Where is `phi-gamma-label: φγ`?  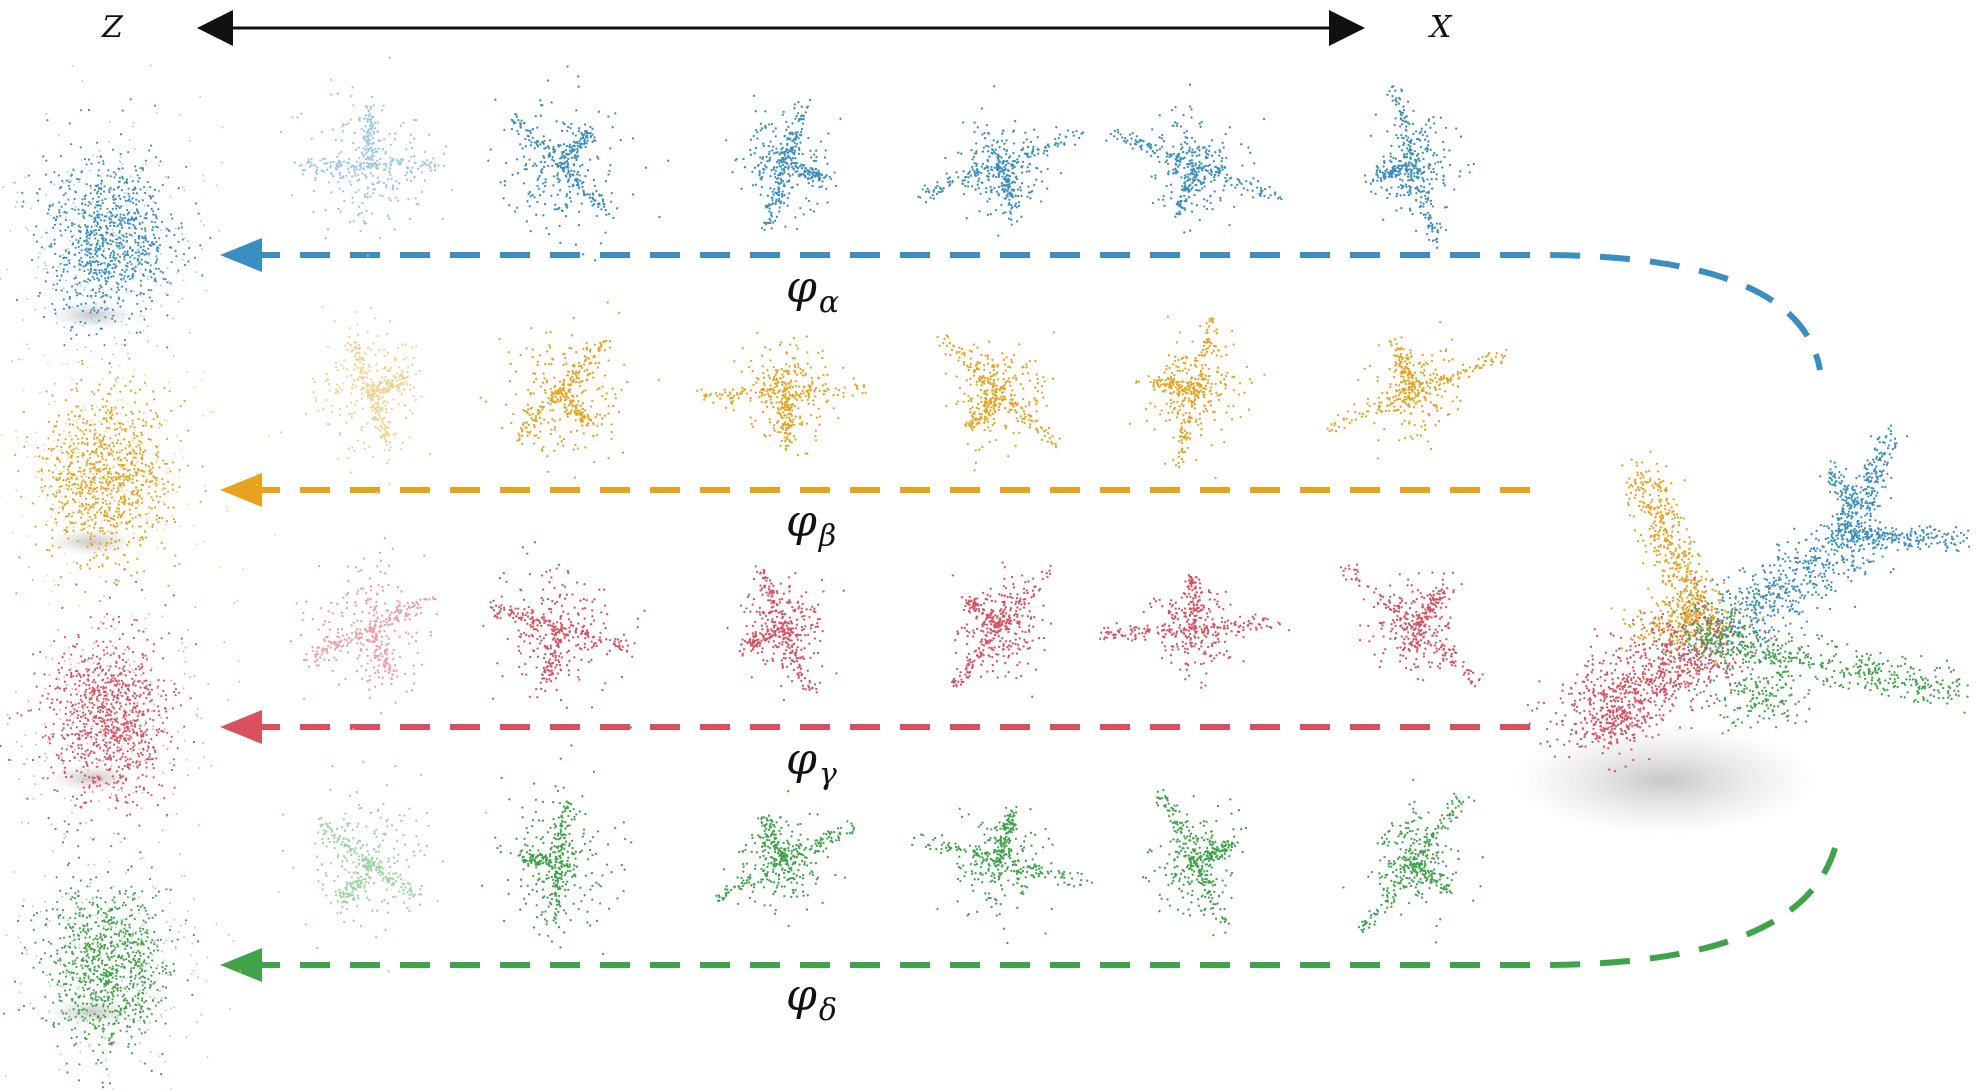
phi-gamma-label: φγ is located at coordinates (811, 763).